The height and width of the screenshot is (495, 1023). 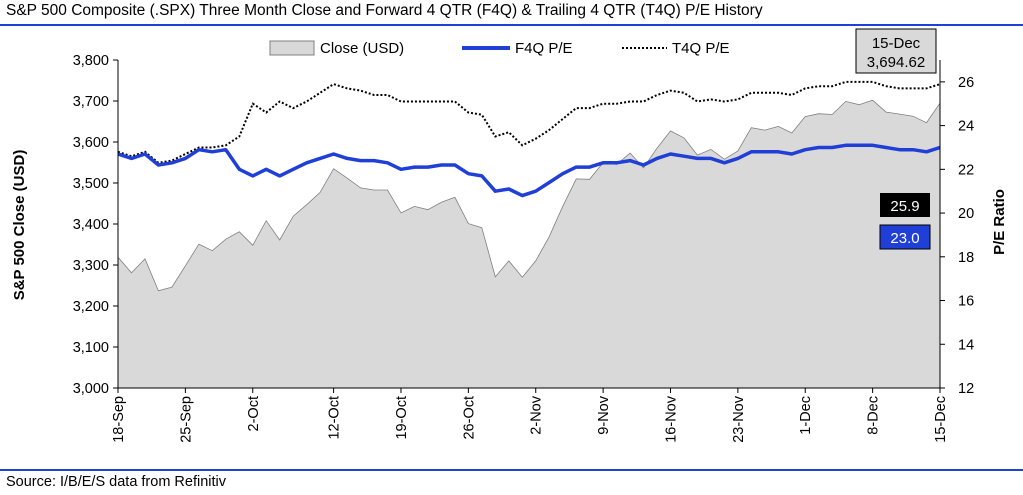 What do you see at coordinates (511, 25) in the screenshot?
I see `top-rule` at bounding box center [511, 25].